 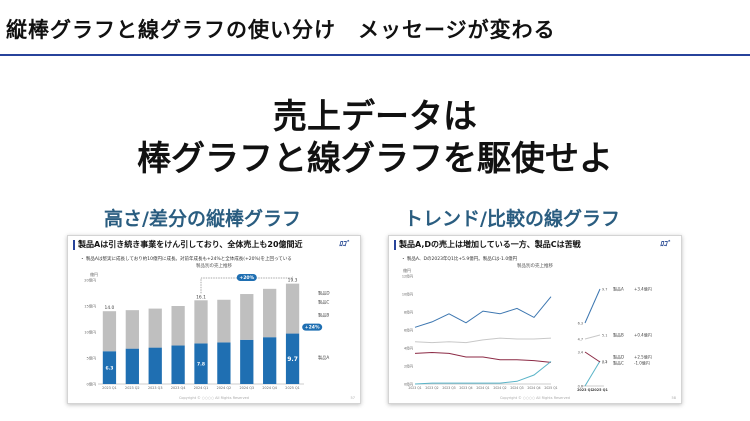 I want to click on value-label: 7.8, so click(x=201, y=365).